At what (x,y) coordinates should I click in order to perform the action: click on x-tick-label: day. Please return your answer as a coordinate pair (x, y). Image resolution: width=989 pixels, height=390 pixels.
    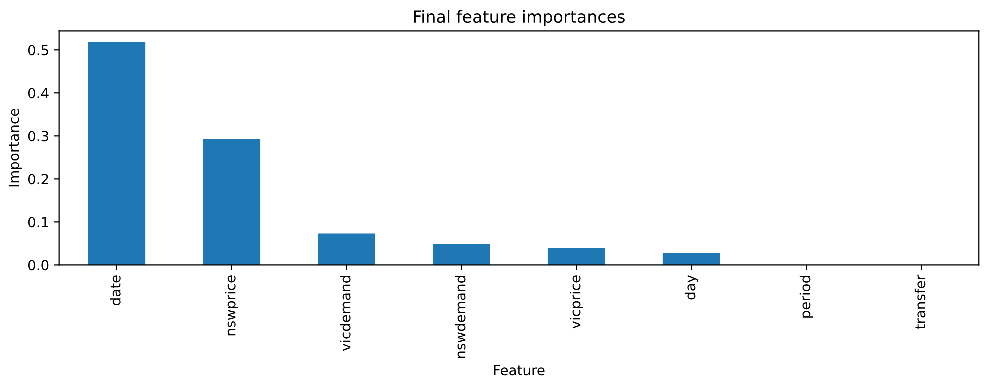
    Looking at the image, I should click on (691, 287).